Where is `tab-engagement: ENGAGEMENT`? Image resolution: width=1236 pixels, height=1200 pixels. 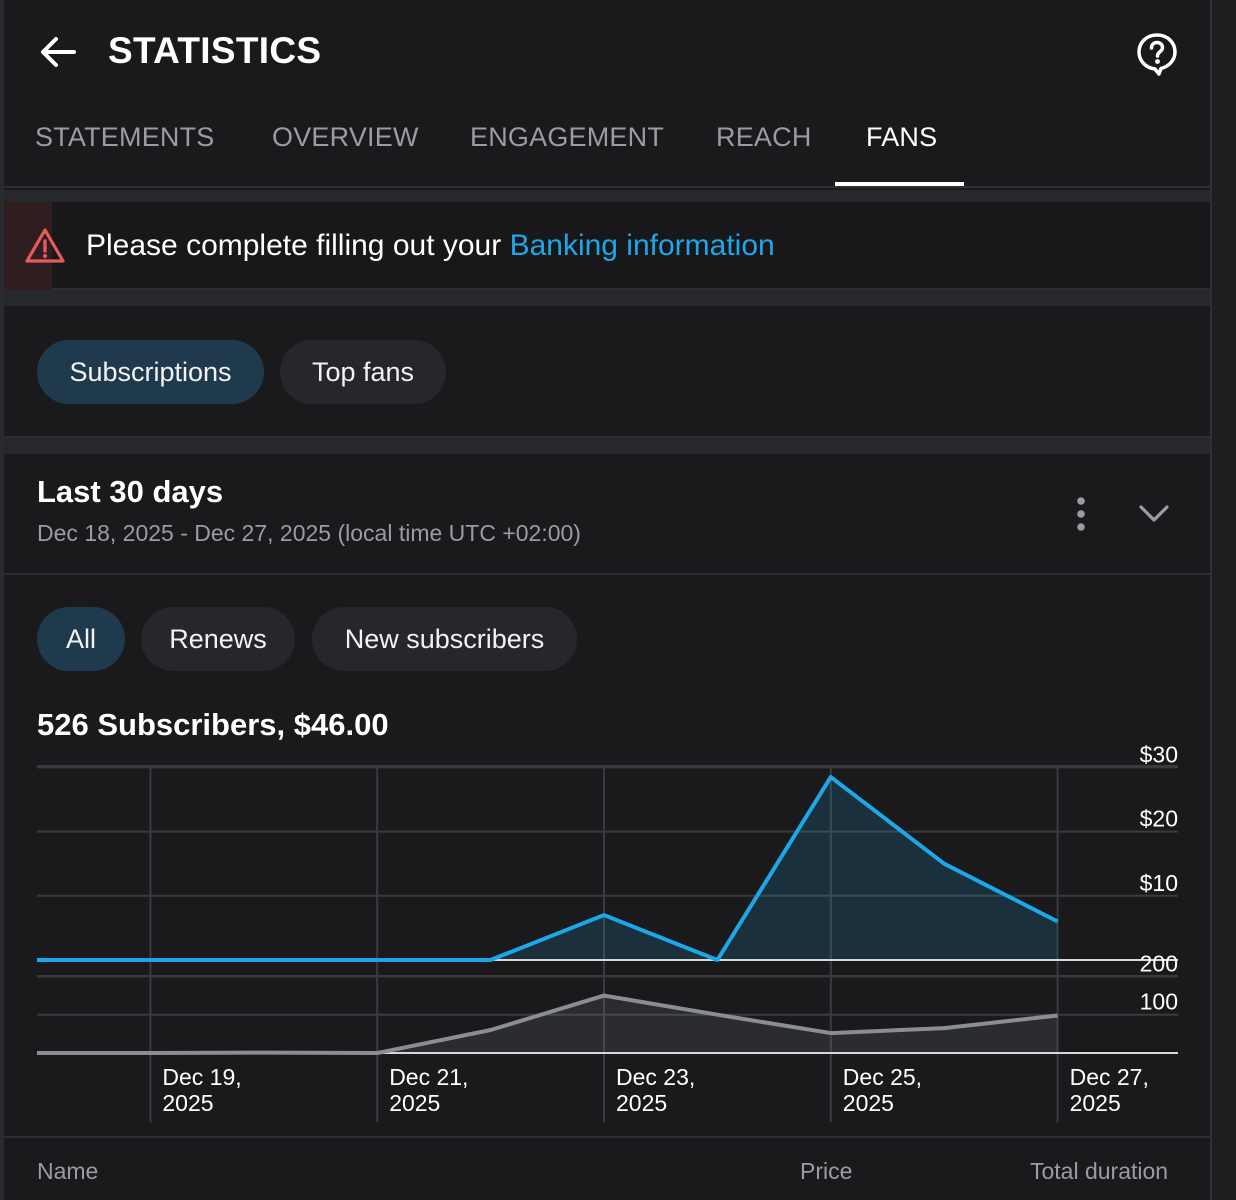 tab-engagement: ENGAGEMENT is located at coordinates (567, 137).